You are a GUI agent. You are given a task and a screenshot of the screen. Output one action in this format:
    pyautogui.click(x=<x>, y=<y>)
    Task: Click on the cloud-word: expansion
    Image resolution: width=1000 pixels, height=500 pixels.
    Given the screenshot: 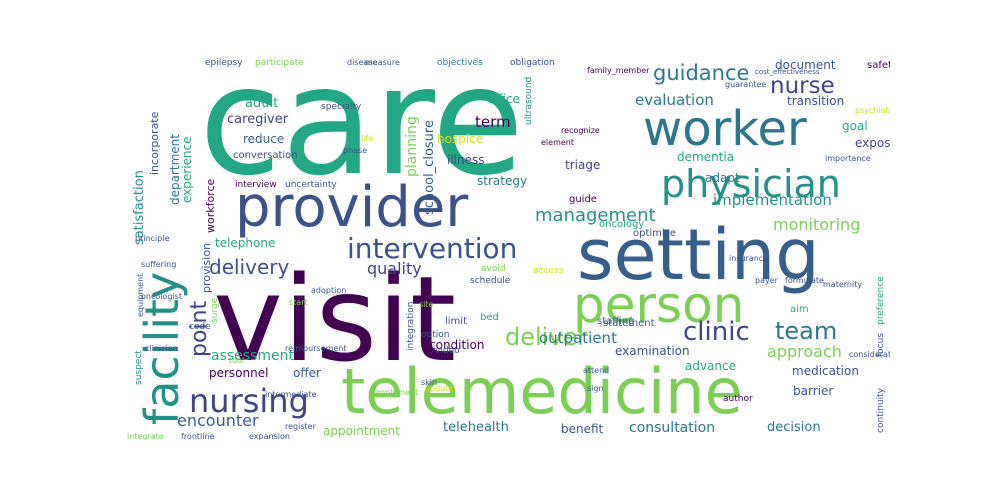 What is the action you would take?
    pyautogui.click(x=269, y=436)
    